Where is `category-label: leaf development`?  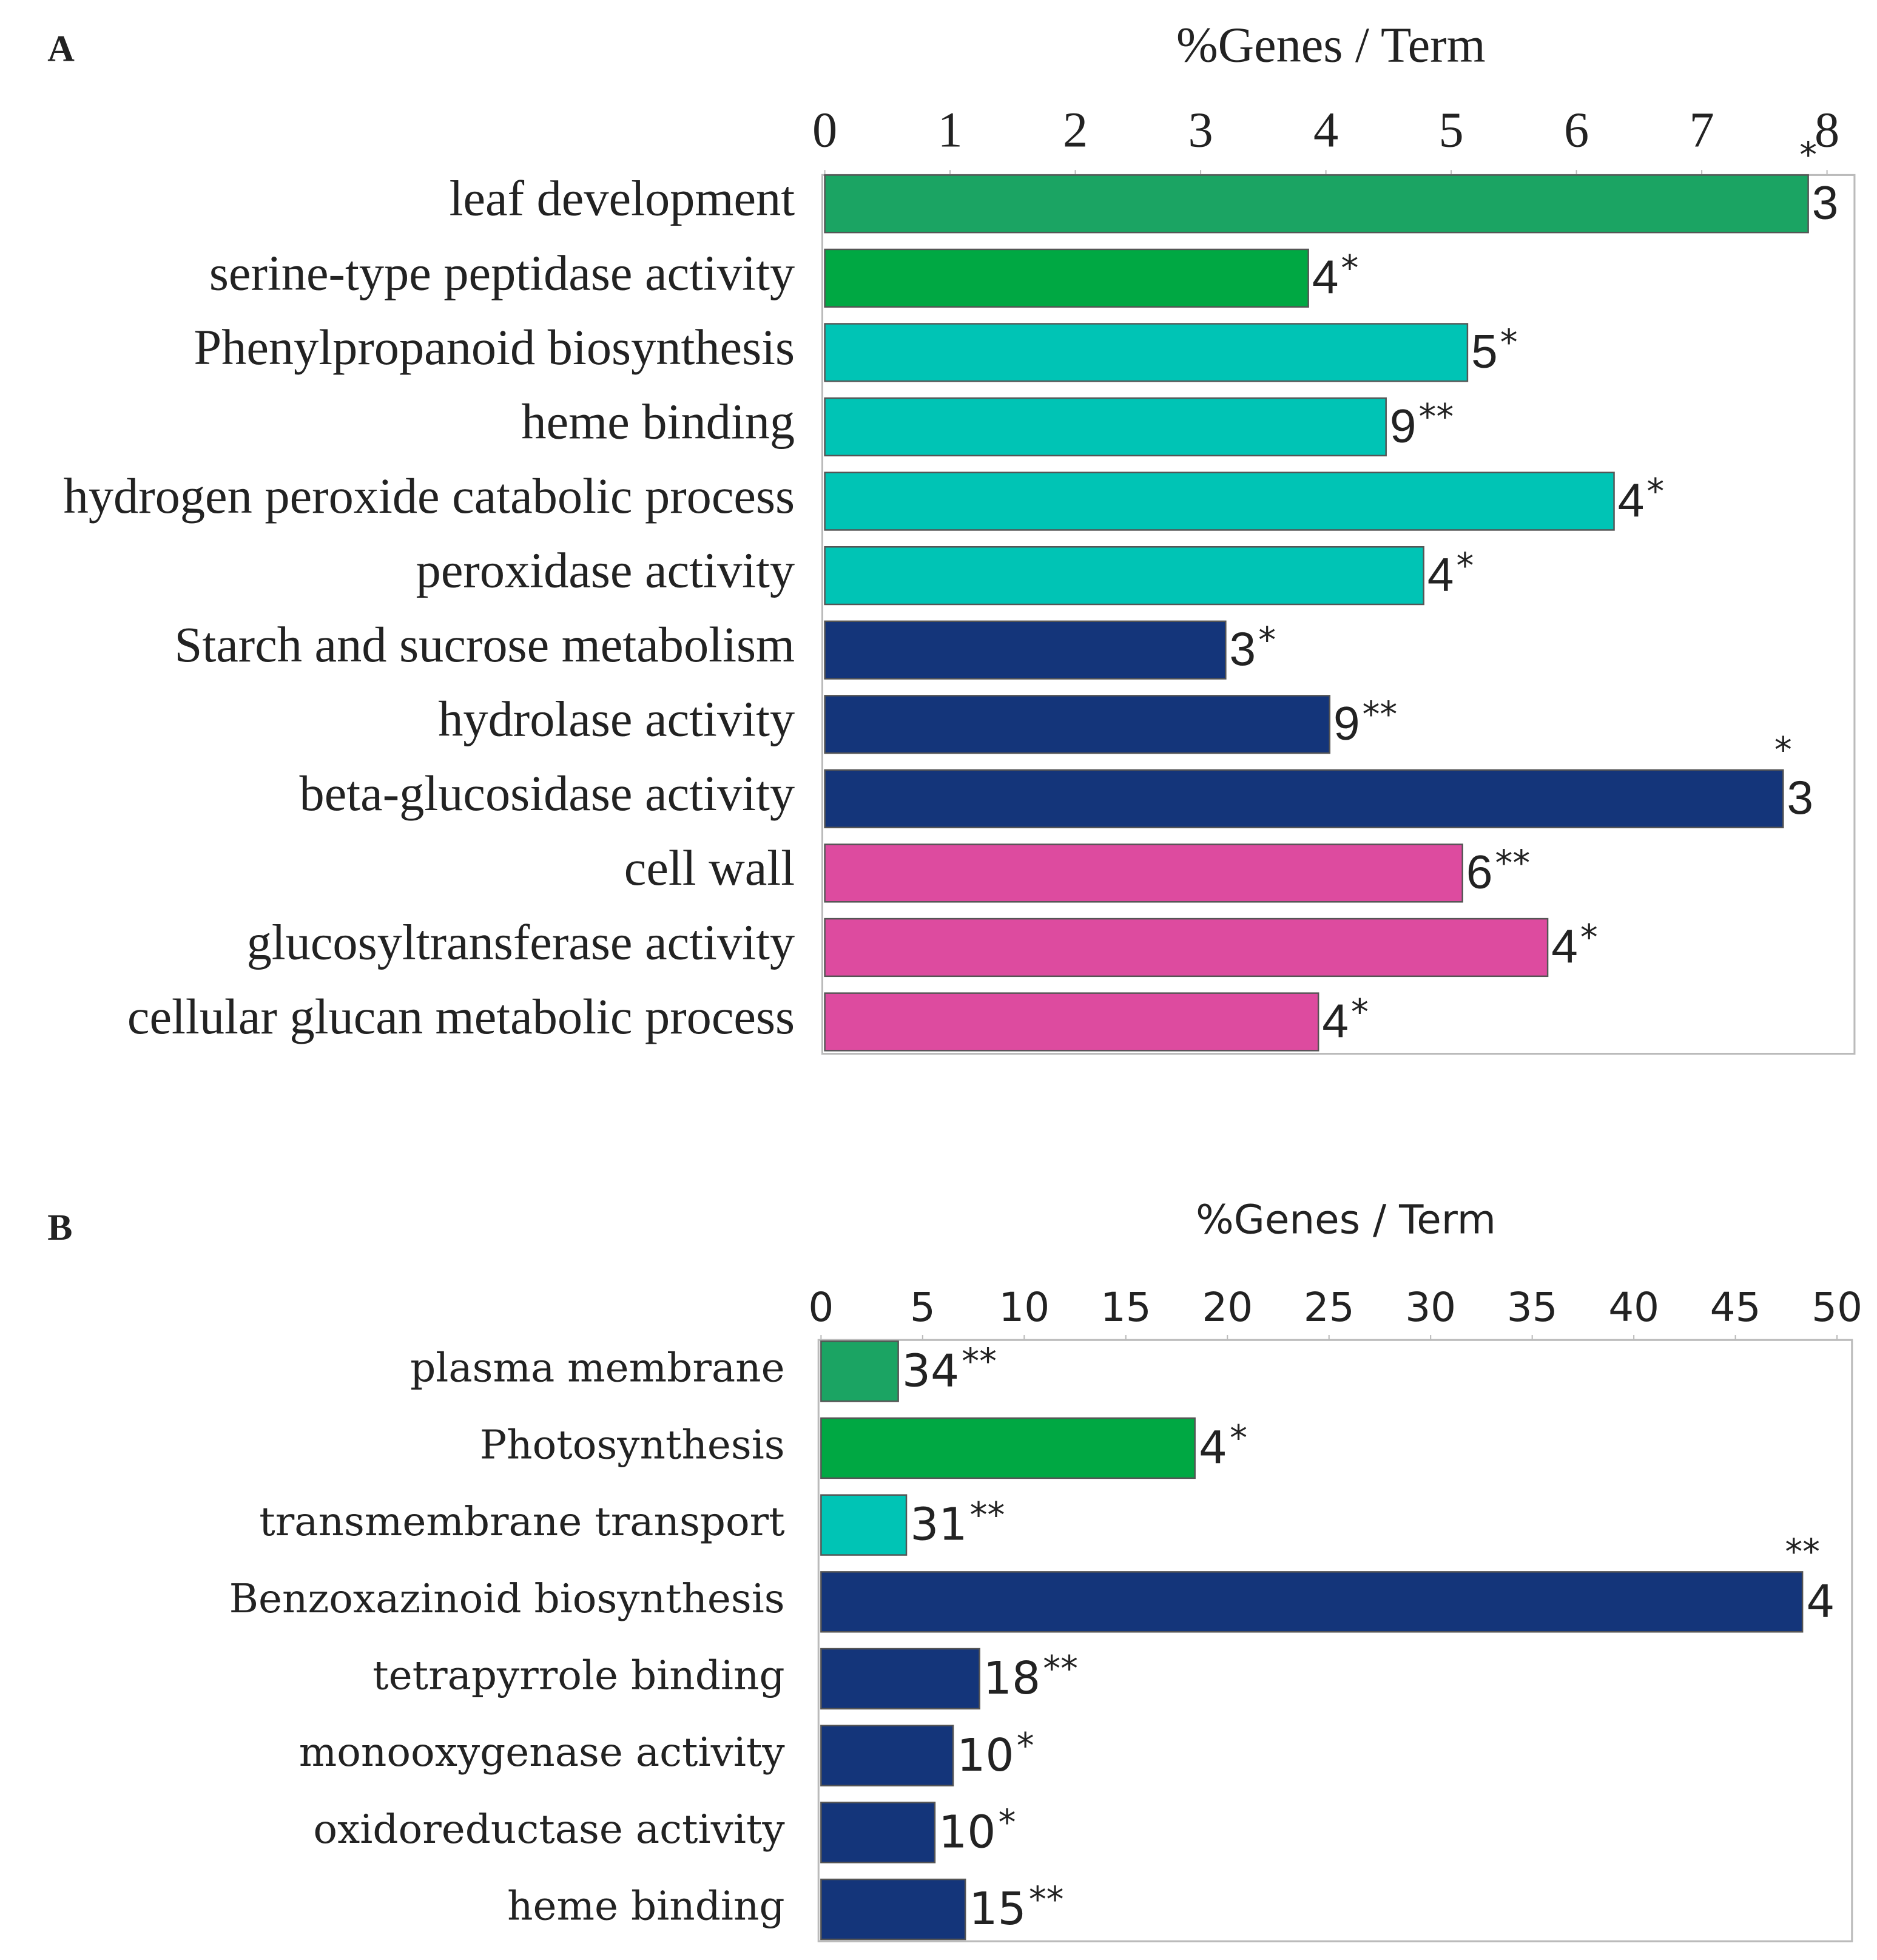 category-label: leaf development is located at coordinates (622, 198).